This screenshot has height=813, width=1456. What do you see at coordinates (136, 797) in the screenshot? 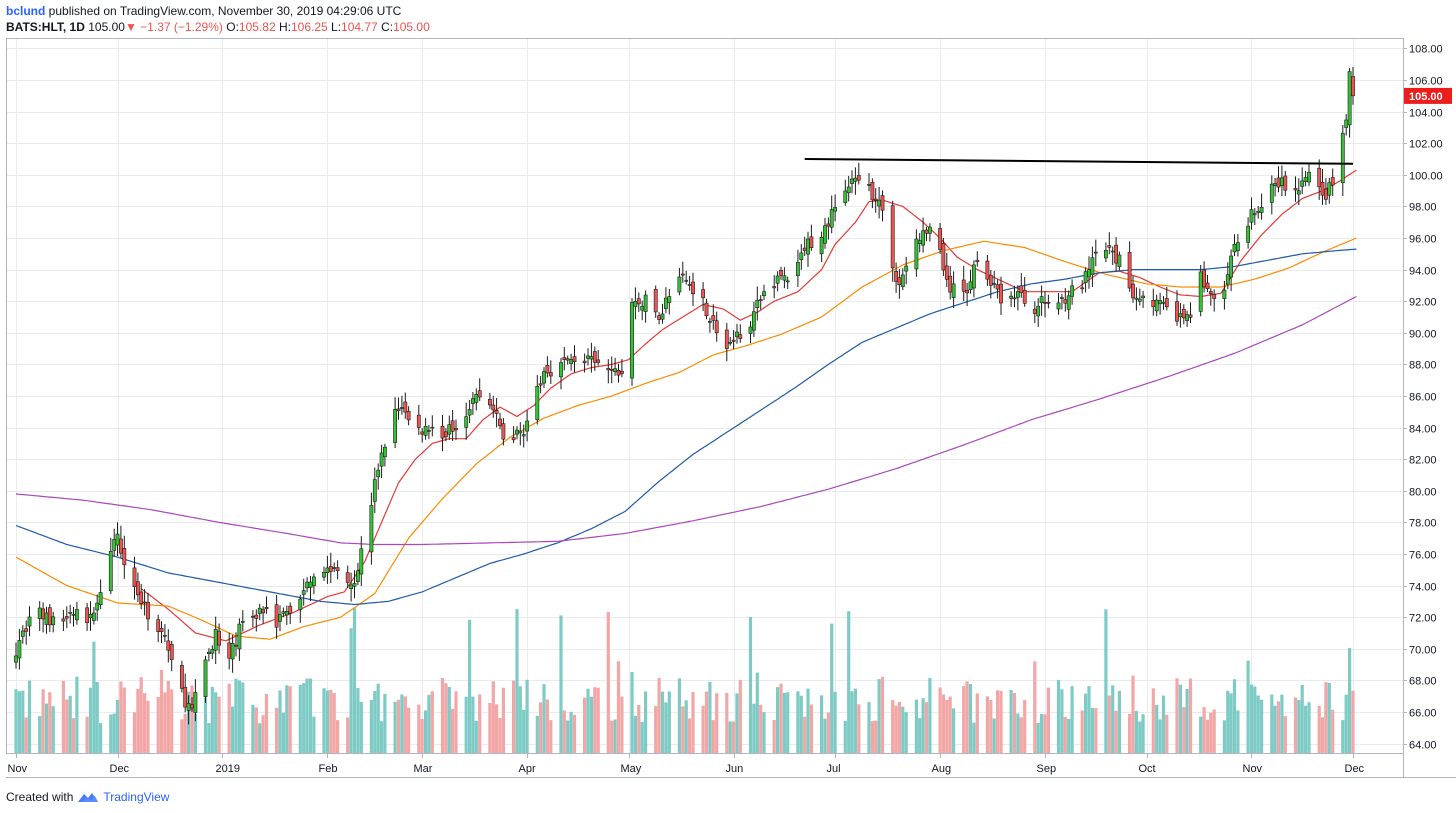
I see `tradingview-link: TradingView` at bounding box center [136, 797].